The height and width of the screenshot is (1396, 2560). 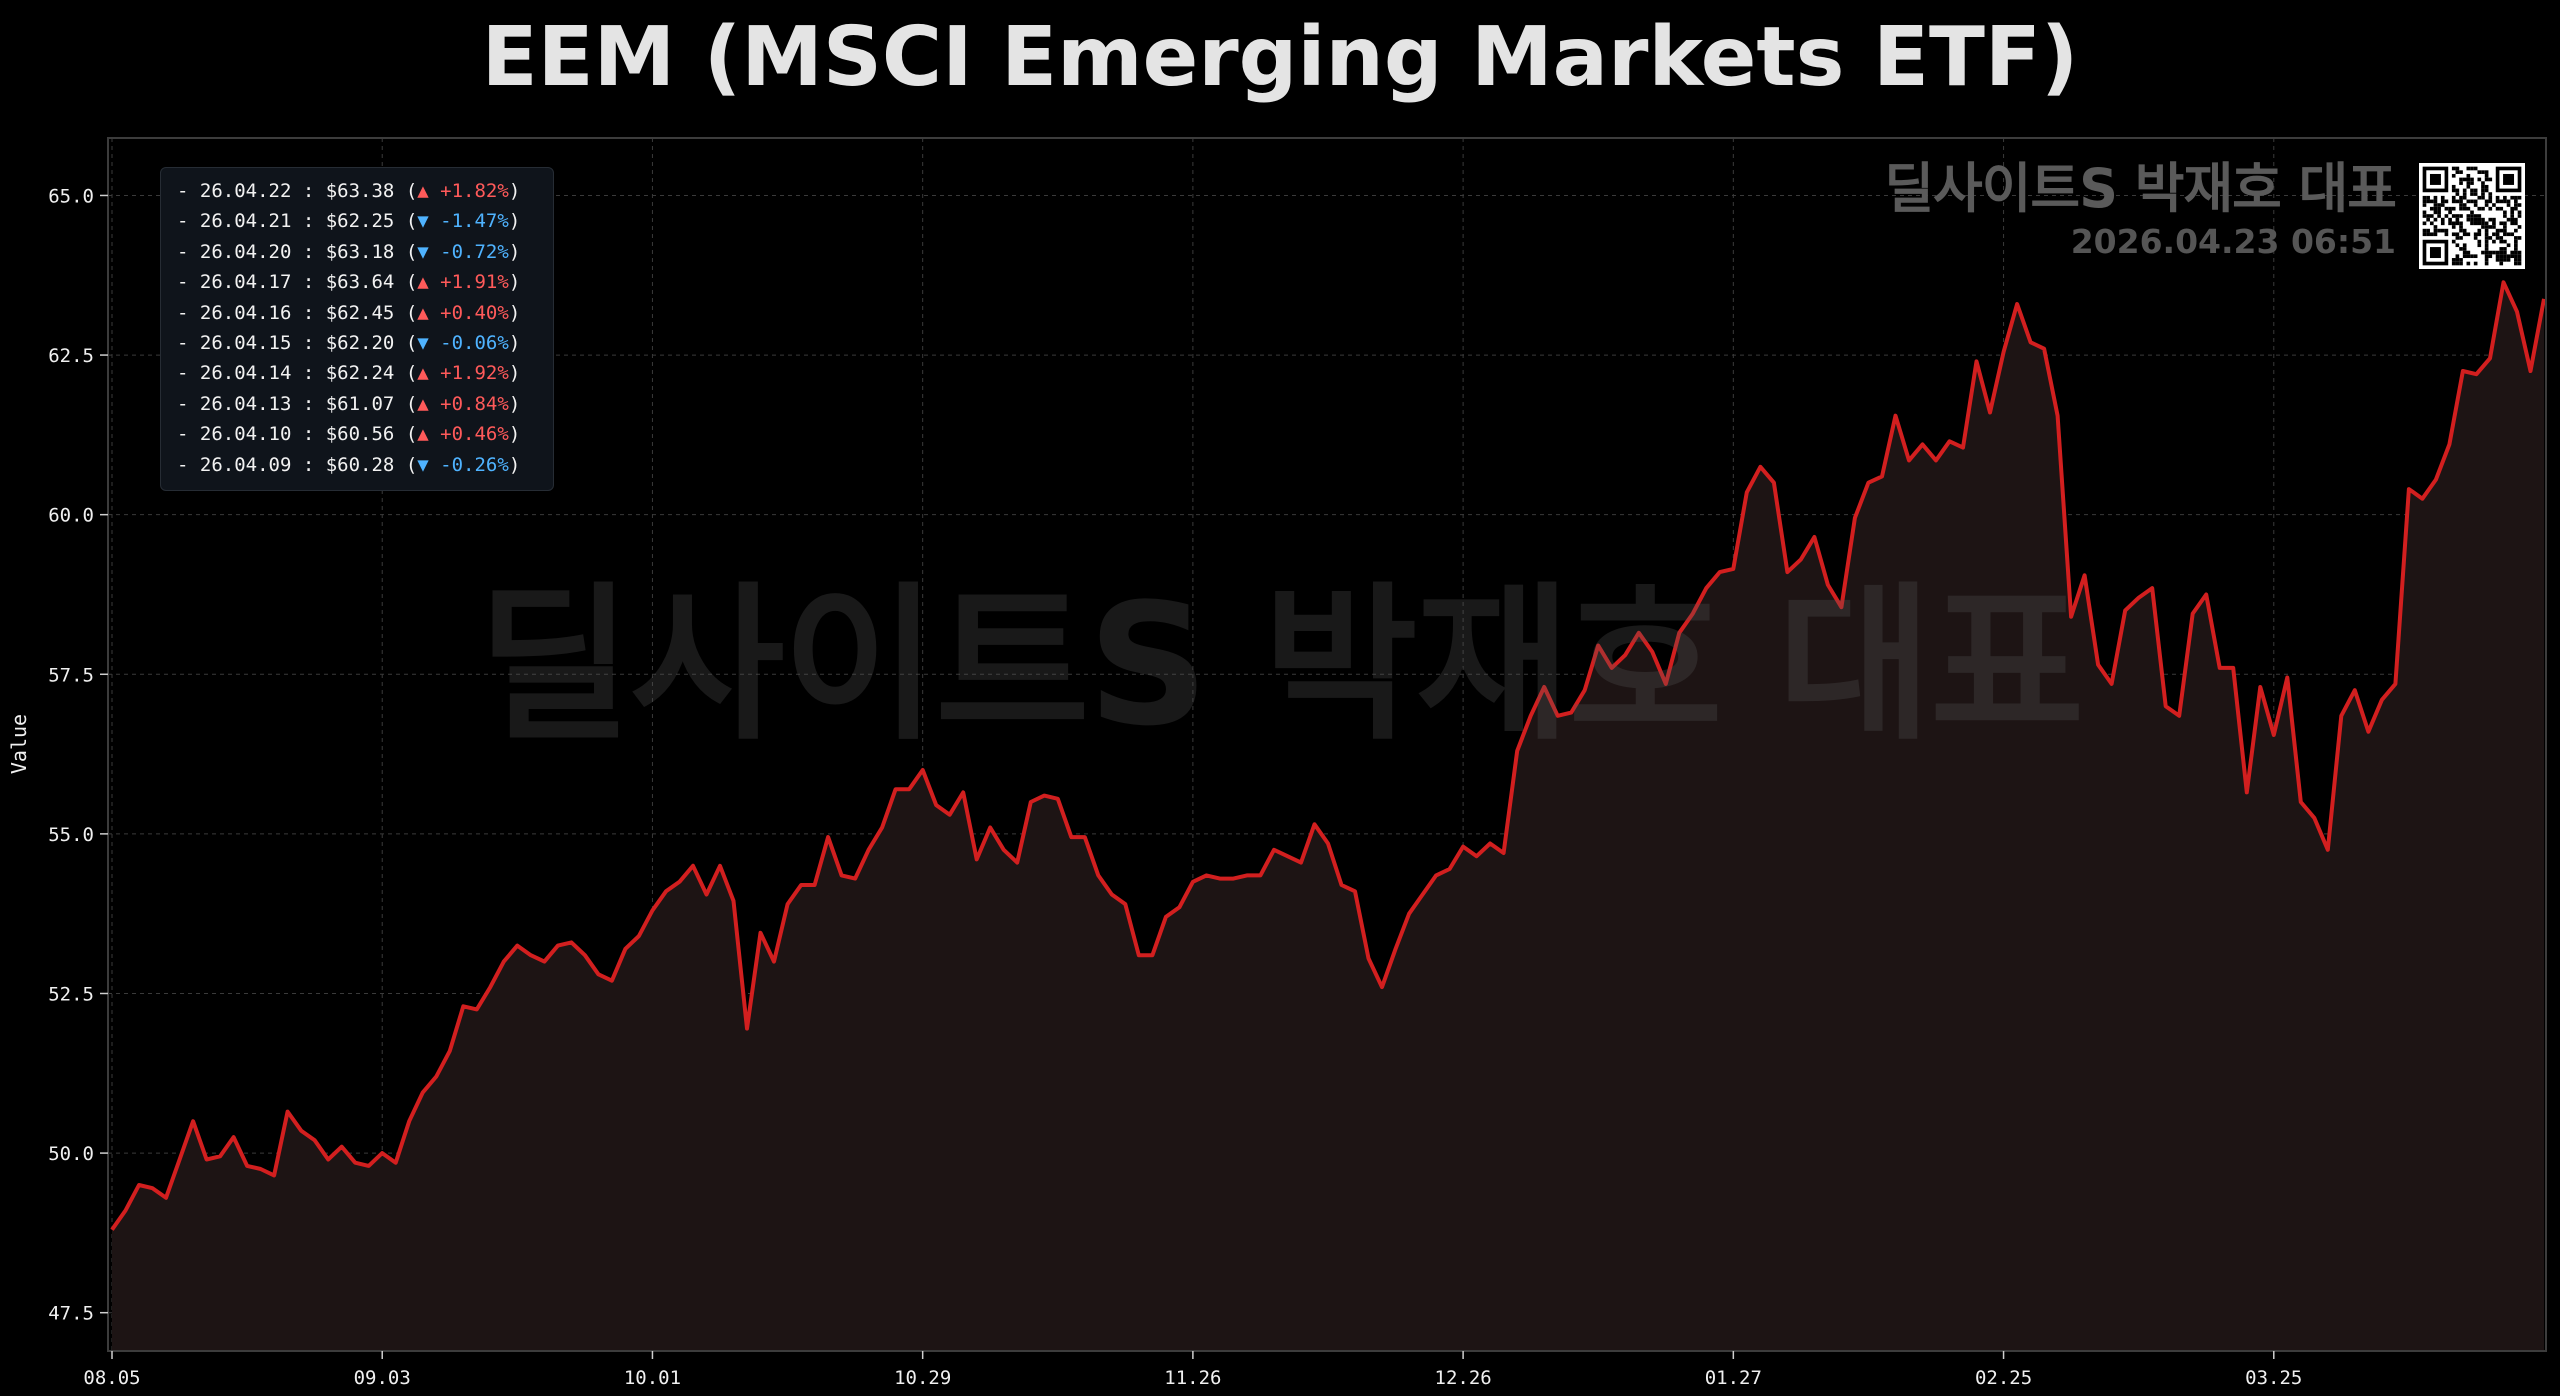 What do you see at coordinates (245, 464) in the screenshot?
I see `legend-date: 26.04.09` at bounding box center [245, 464].